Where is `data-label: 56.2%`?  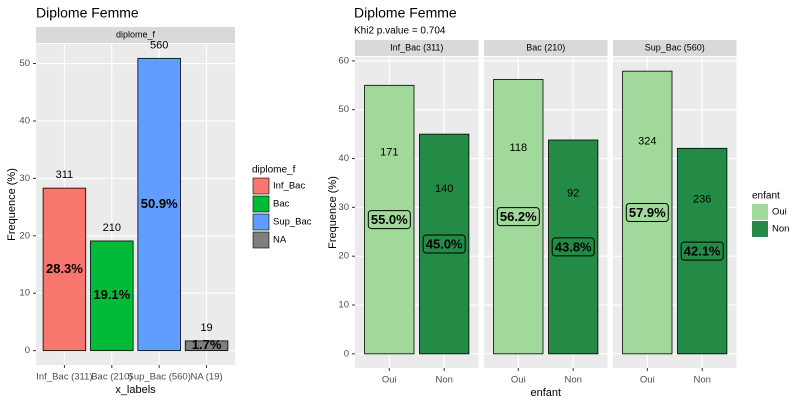
data-label: 56.2% is located at coordinates (518, 216).